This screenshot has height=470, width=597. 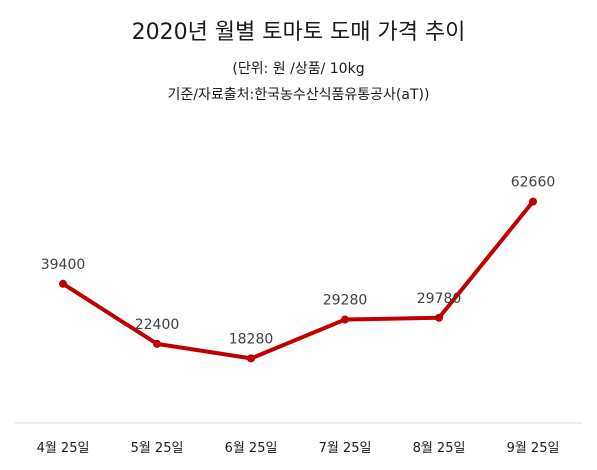 What do you see at coordinates (345, 301) in the screenshot?
I see `data-label: 29280` at bounding box center [345, 301].